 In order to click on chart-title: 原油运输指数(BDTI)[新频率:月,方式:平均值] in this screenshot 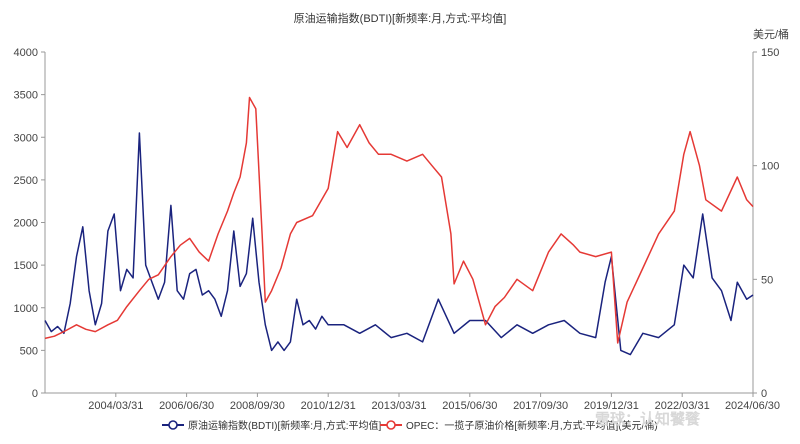, I will do `click(400, 18)`.